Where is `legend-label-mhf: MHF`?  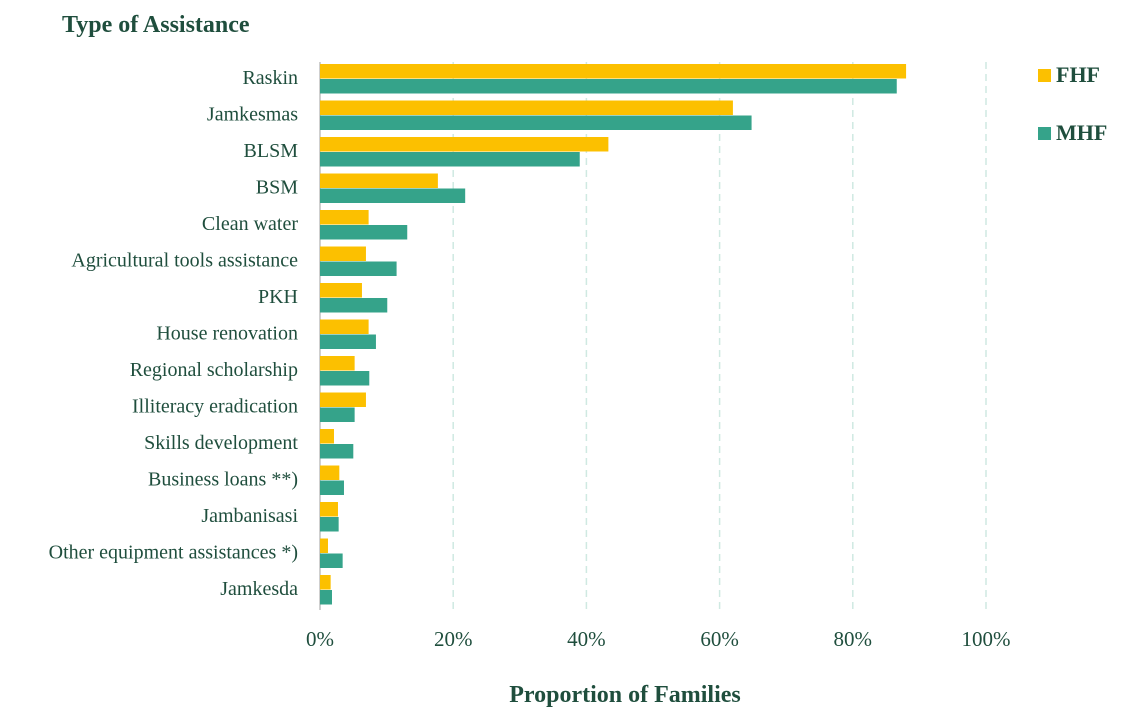
legend-label-mhf: MHF is located at coordinates (1081, 132).